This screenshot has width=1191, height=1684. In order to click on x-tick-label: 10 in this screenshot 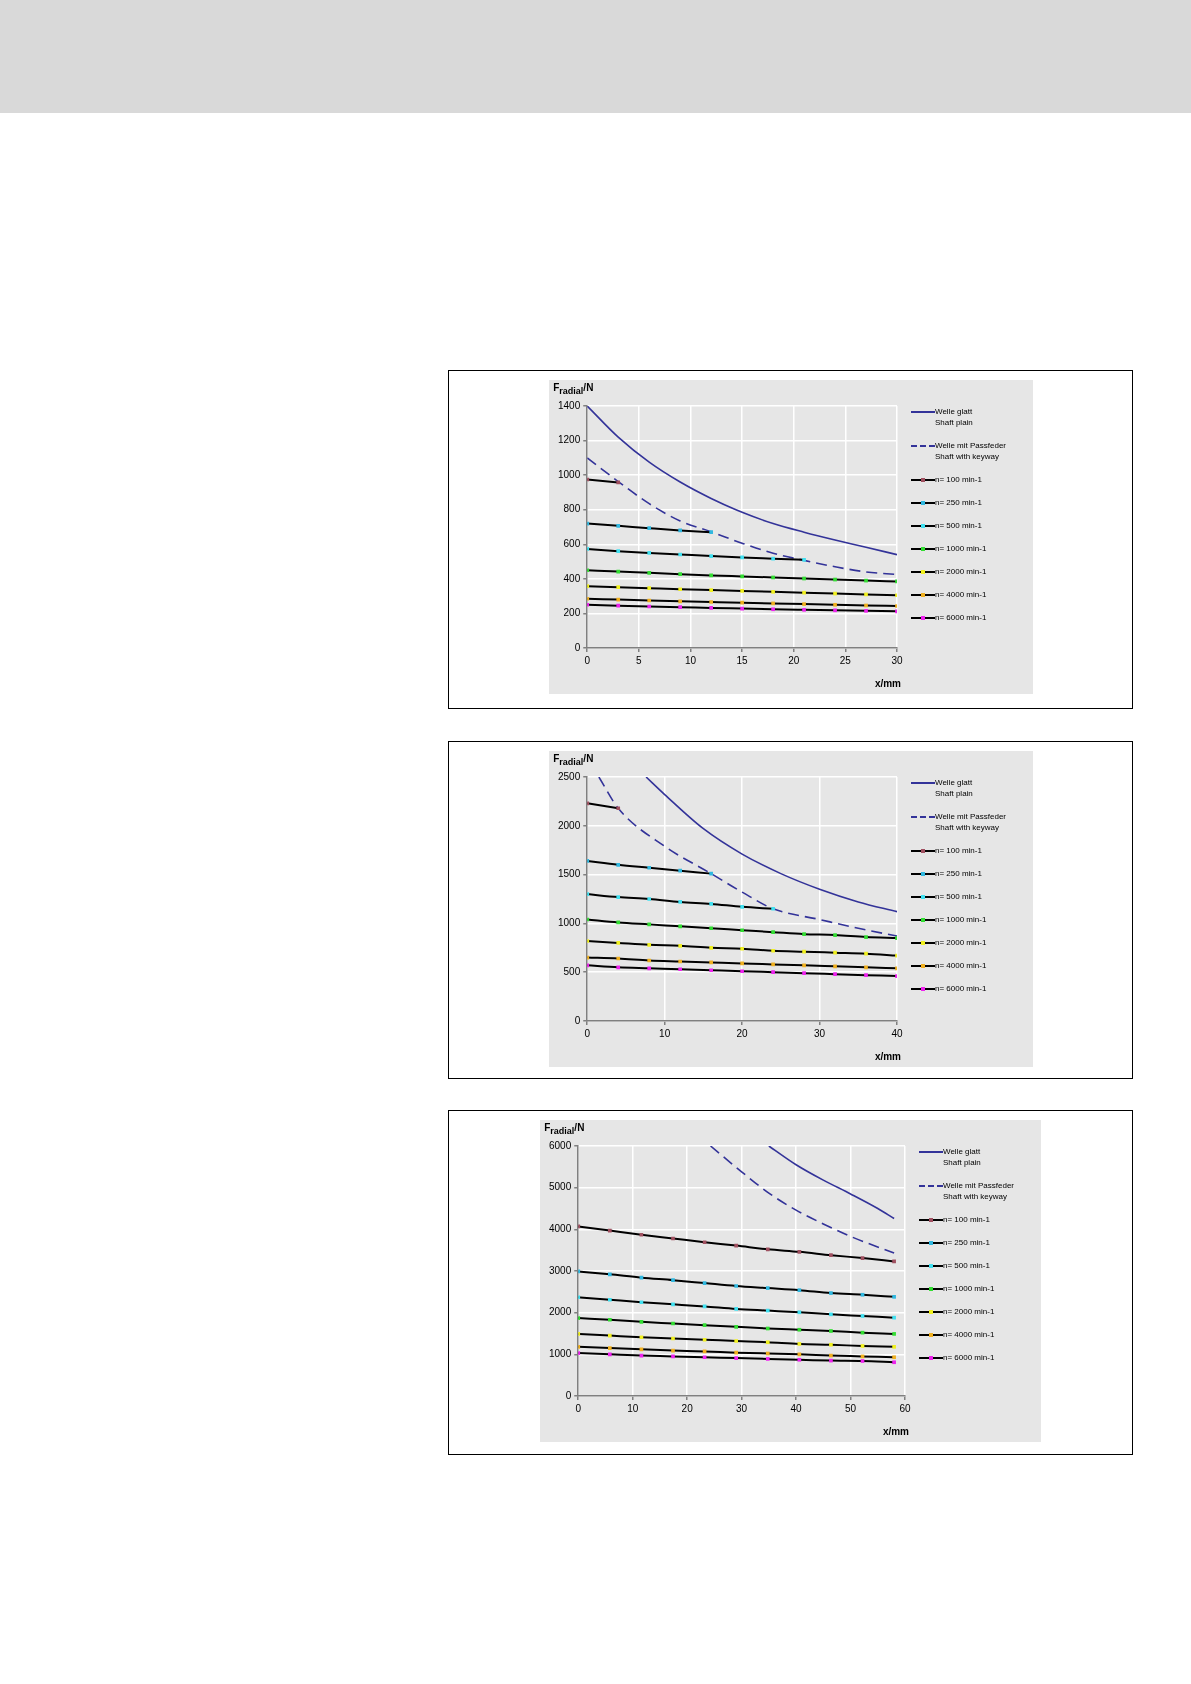, I will do `click(633, 1408)`.